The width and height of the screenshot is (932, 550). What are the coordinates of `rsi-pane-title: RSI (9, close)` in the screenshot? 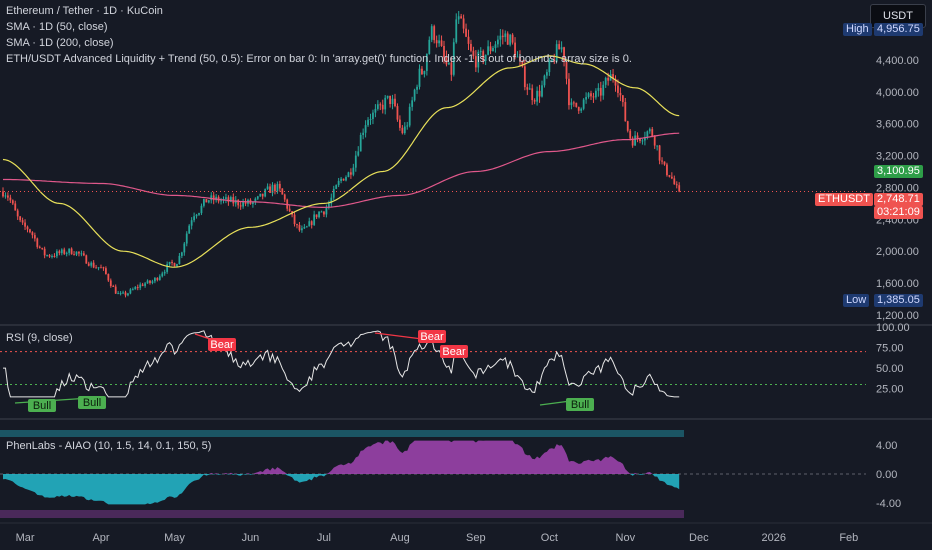 It's located at (39, 338).